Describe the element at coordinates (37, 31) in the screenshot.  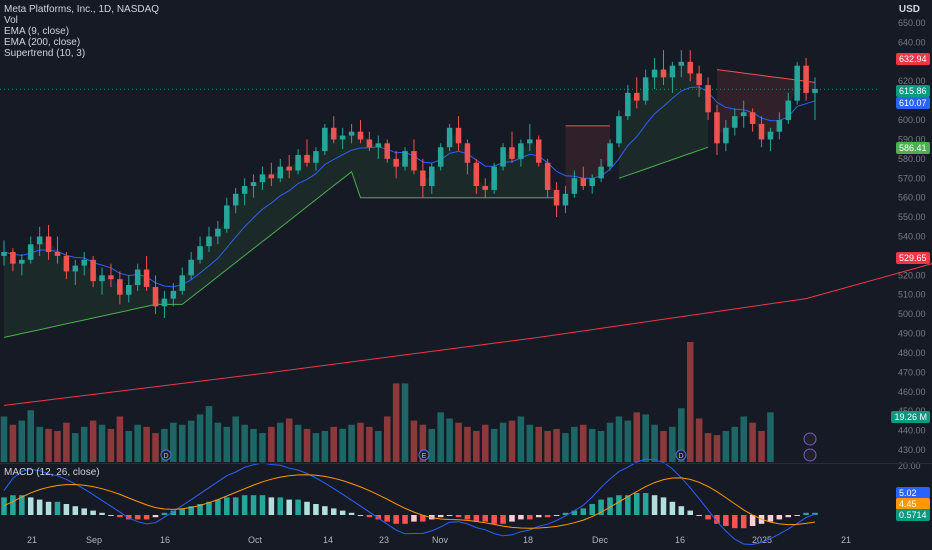
I see `indicator-ema9: EMA (9, close)` at that location.